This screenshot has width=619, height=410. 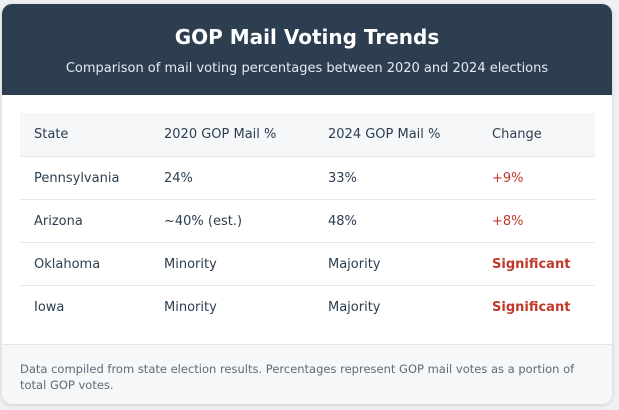 What do you see at coordinates (536, 135) in the screenshot?
I see `column-header-change: Change` at bounding box center [536, 135].